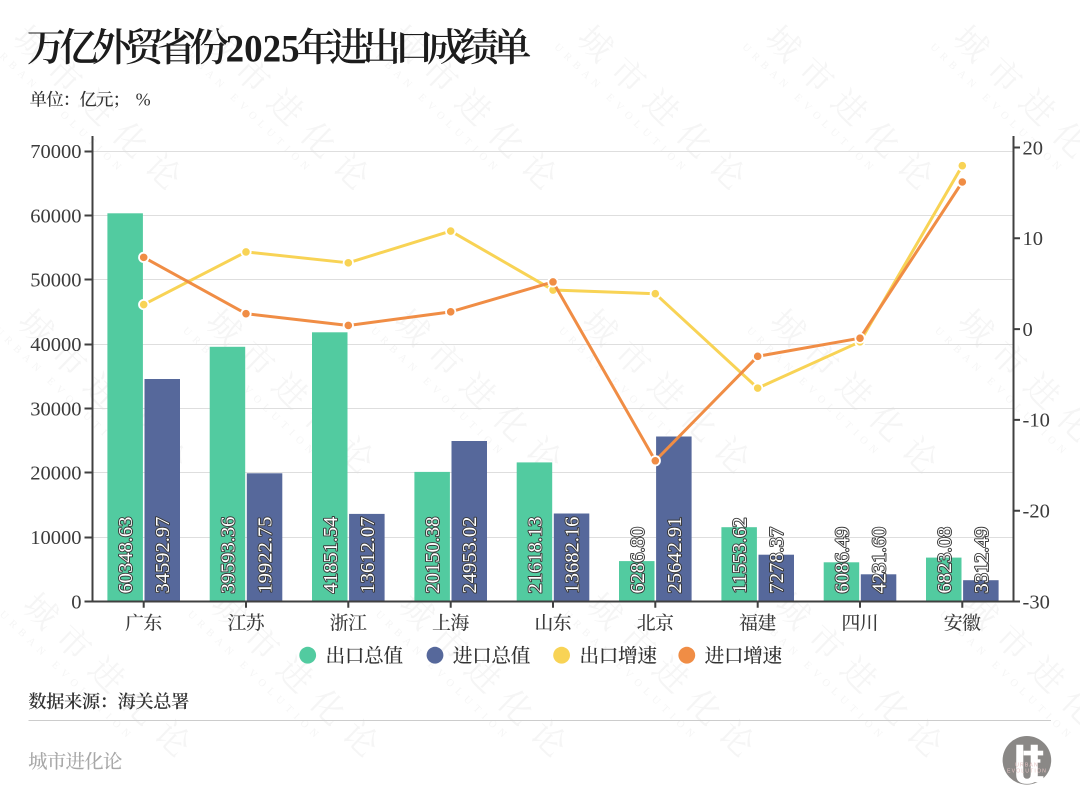 The height and width of the screenshot is (810, 1080). What do you see at coordinates (55, 345) in the screenshot?
I see `svg-text: 40000` at bounding box center [55, 345].